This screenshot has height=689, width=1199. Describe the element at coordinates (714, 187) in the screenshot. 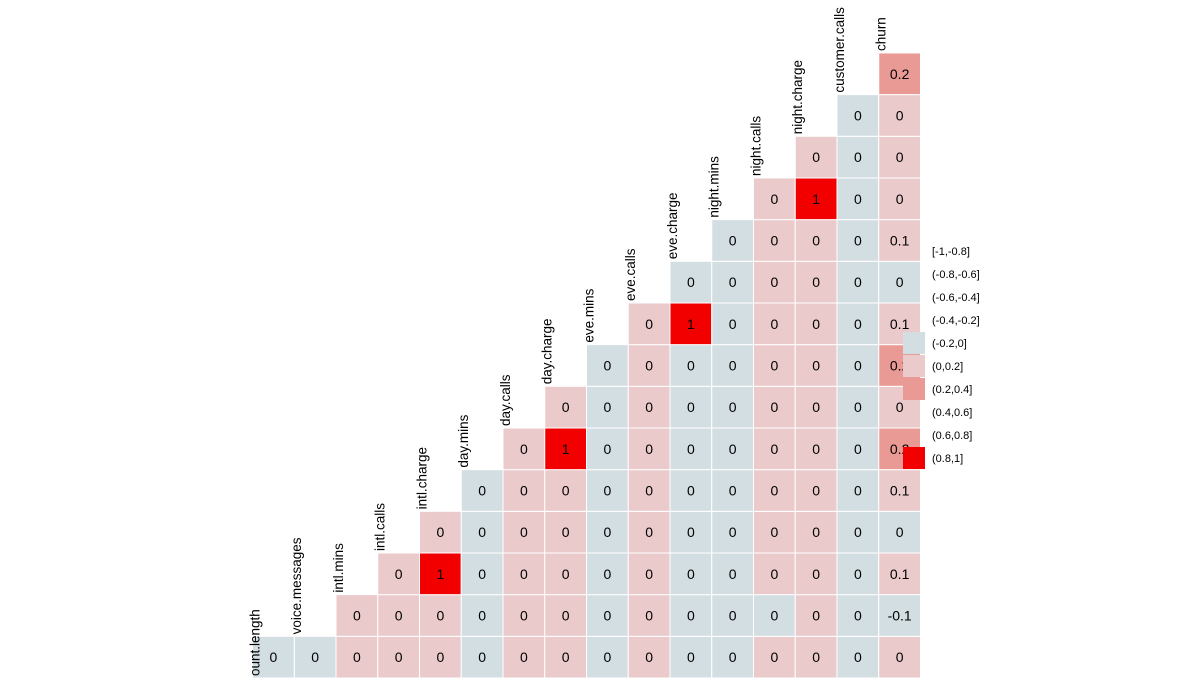

I see `variable-label: night.mins` at that location.